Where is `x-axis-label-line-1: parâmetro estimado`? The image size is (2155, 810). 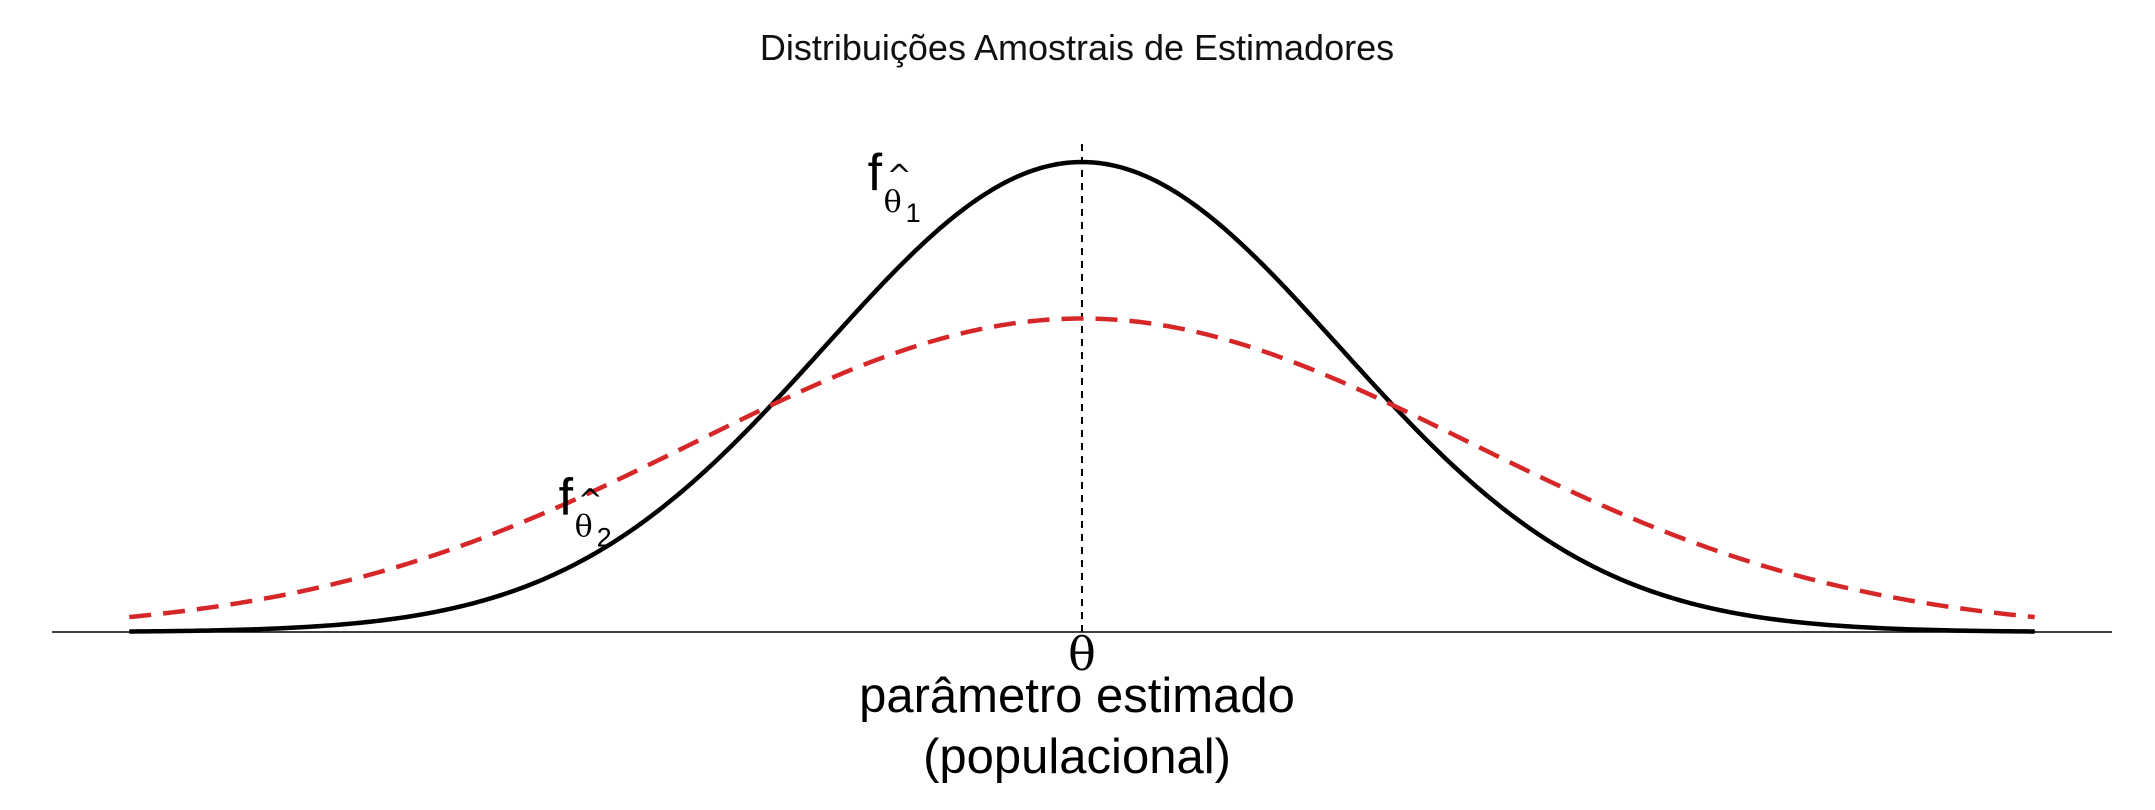
x-axis-label-line-1: parâmetro estimado is located at coordinates (1077, 696).